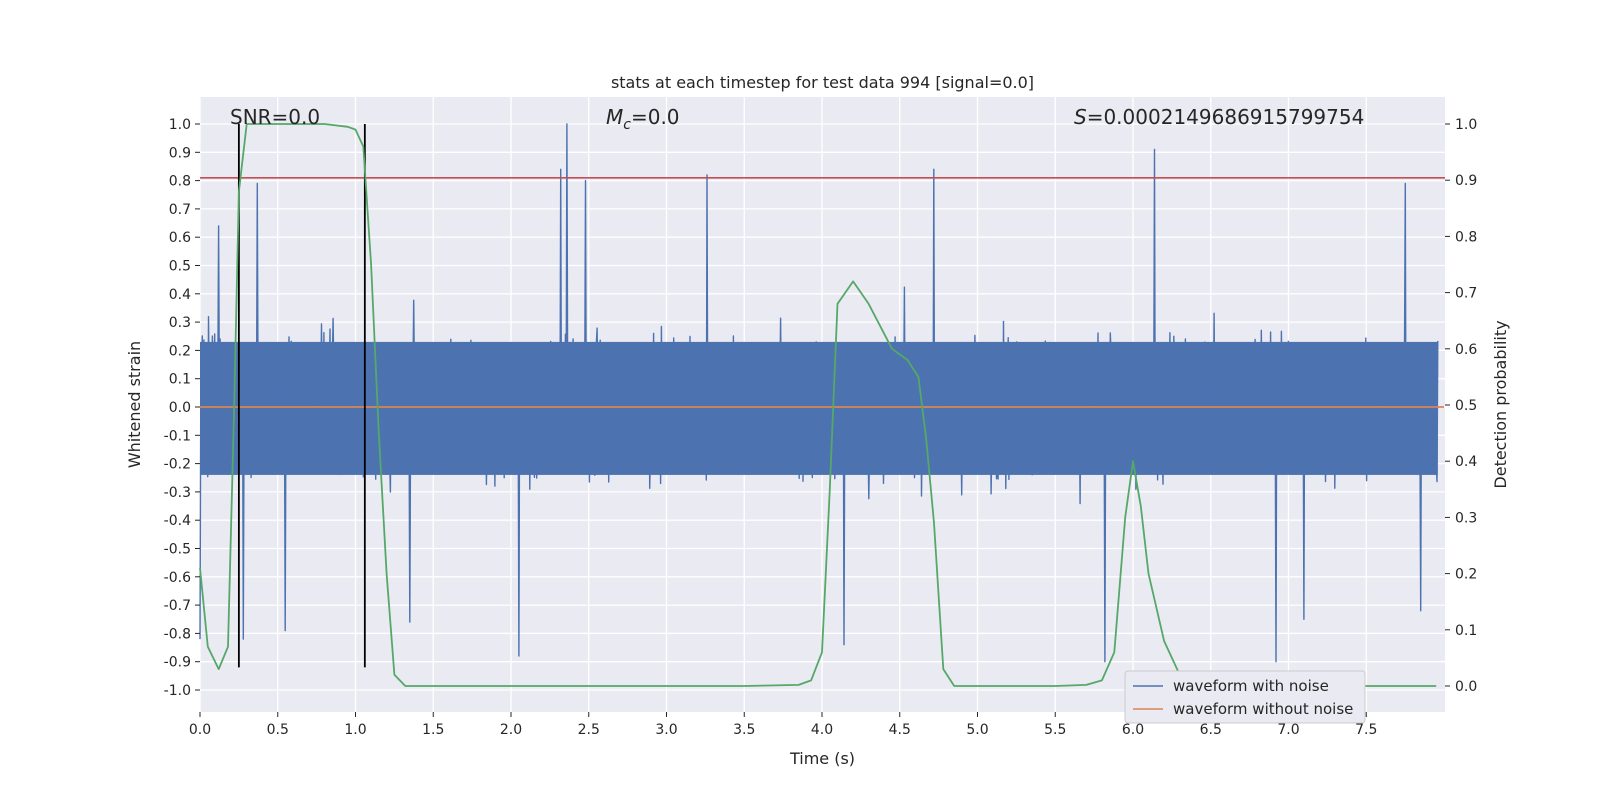 Image resolution: width=1600 pixels, height=800 pixels. I want to click on annotation-s-value: =0.0002149686915799754, so click(1226, 117).